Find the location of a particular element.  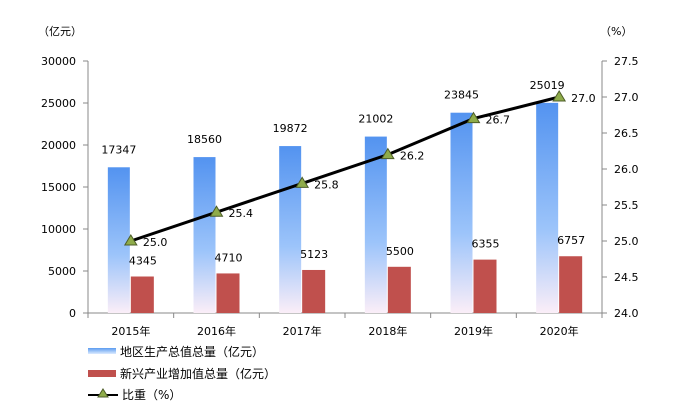

bar-emerging-label: 5123 is located at coordinates (314, 254).